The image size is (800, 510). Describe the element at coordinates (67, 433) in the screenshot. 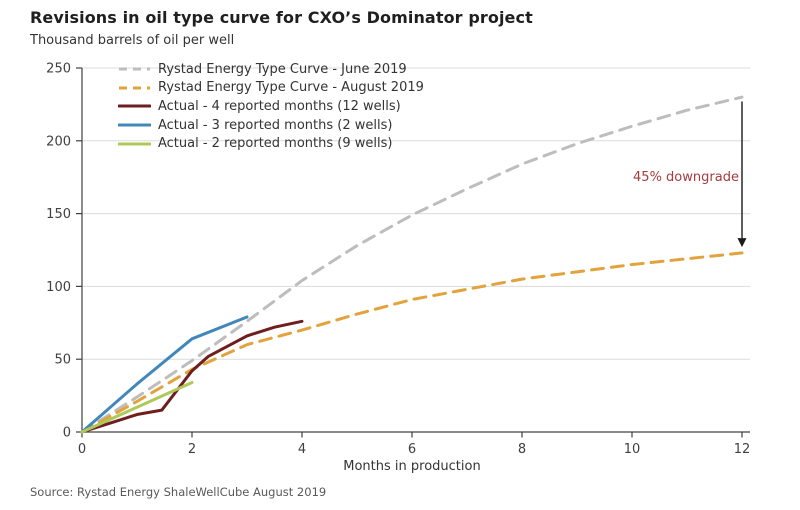

I see `y-tick-label: 0` at that location.